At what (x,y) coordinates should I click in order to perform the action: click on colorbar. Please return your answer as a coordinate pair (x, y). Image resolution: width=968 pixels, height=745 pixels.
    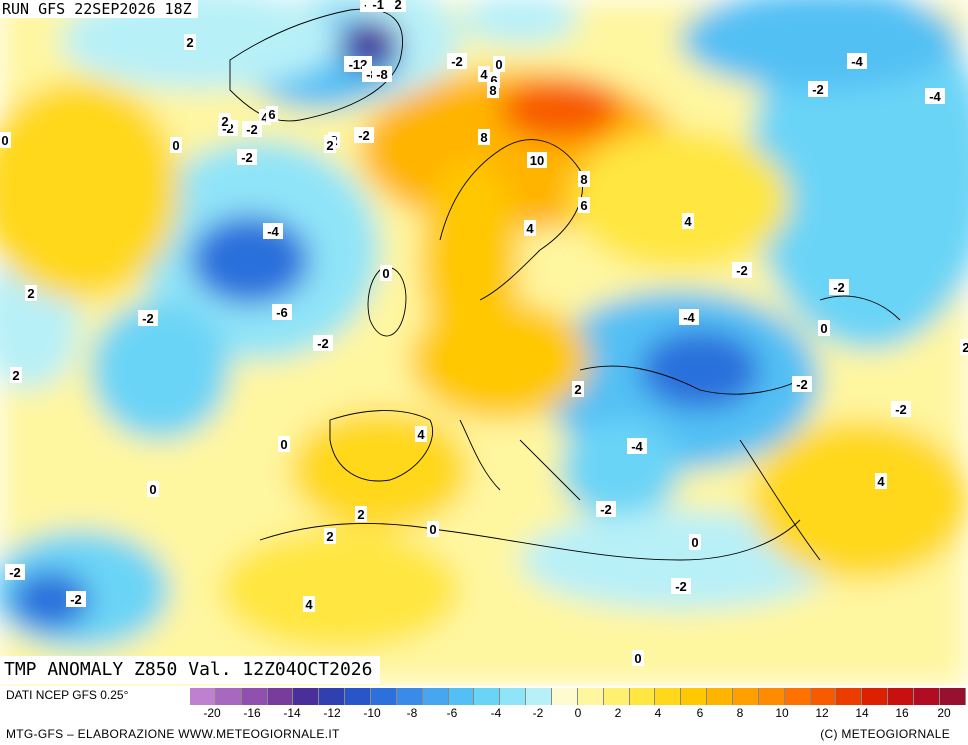
    Looking at the image, I should click on (578, 696).